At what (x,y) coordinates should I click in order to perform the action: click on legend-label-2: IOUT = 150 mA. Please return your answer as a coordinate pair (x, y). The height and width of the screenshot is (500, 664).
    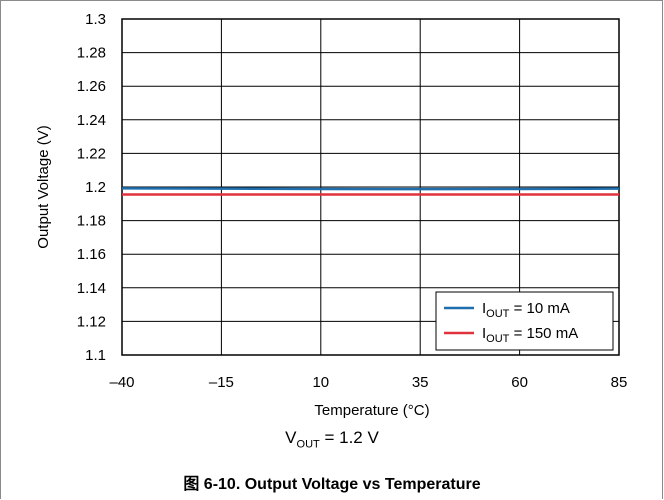
    Looking at the image, I should click on (530, 335).